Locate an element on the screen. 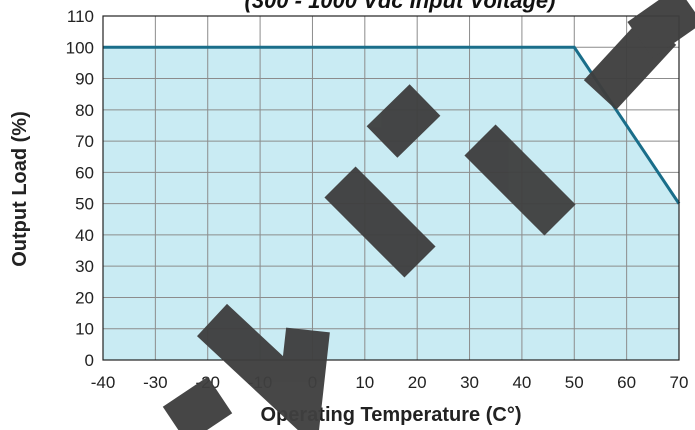  x-tick-label: 50 is located at coordinates (574, 382).